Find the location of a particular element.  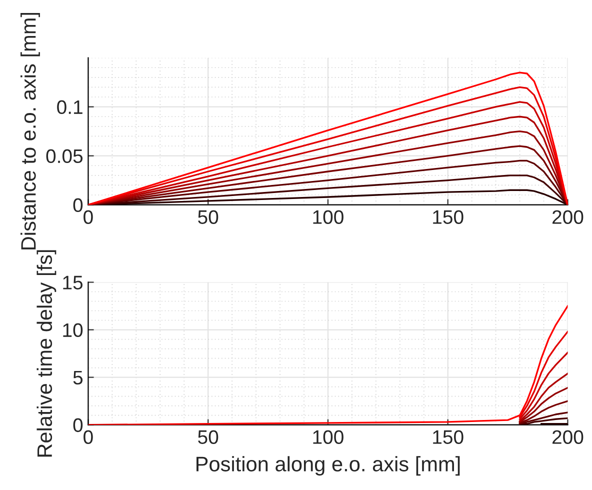

y-axis-title: Distance to e.o. axis [mm] is located at coordinates (30, 131).